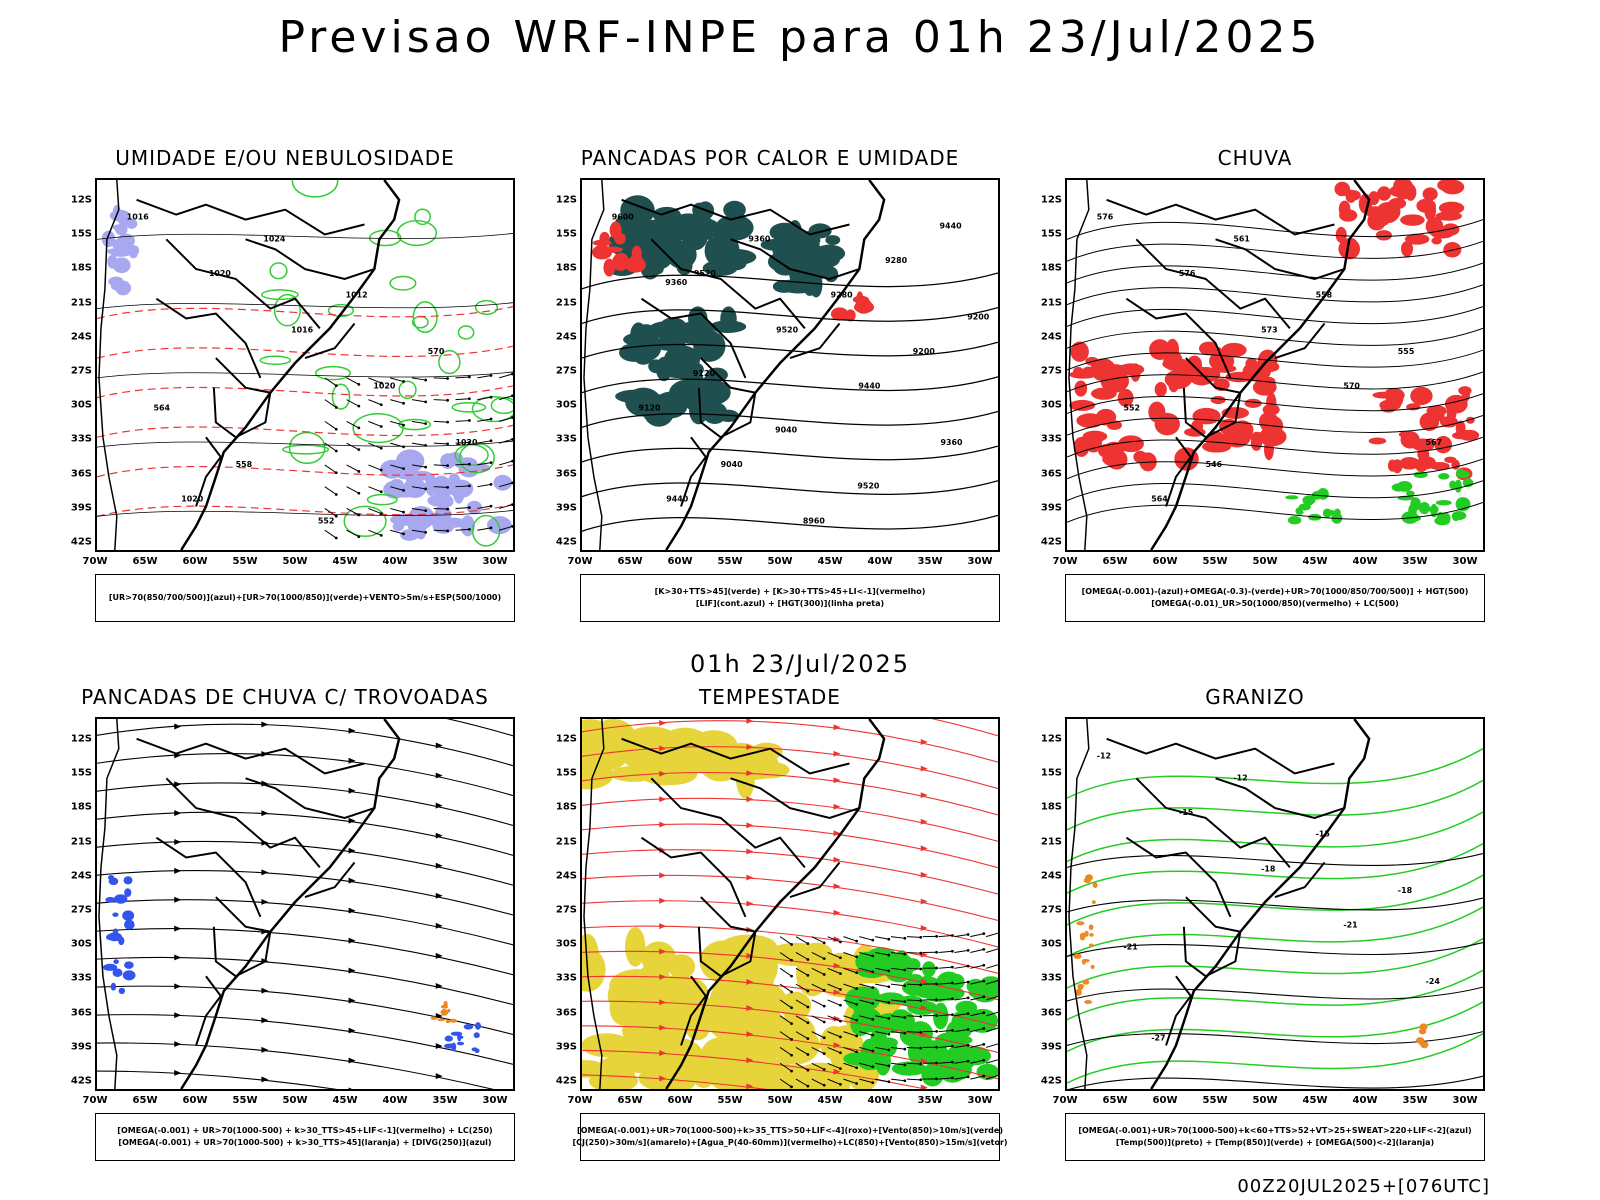  Describe the element at coordinates (1255, 158) in the screenshot. I see `panel-title: CHUVA` at that location.